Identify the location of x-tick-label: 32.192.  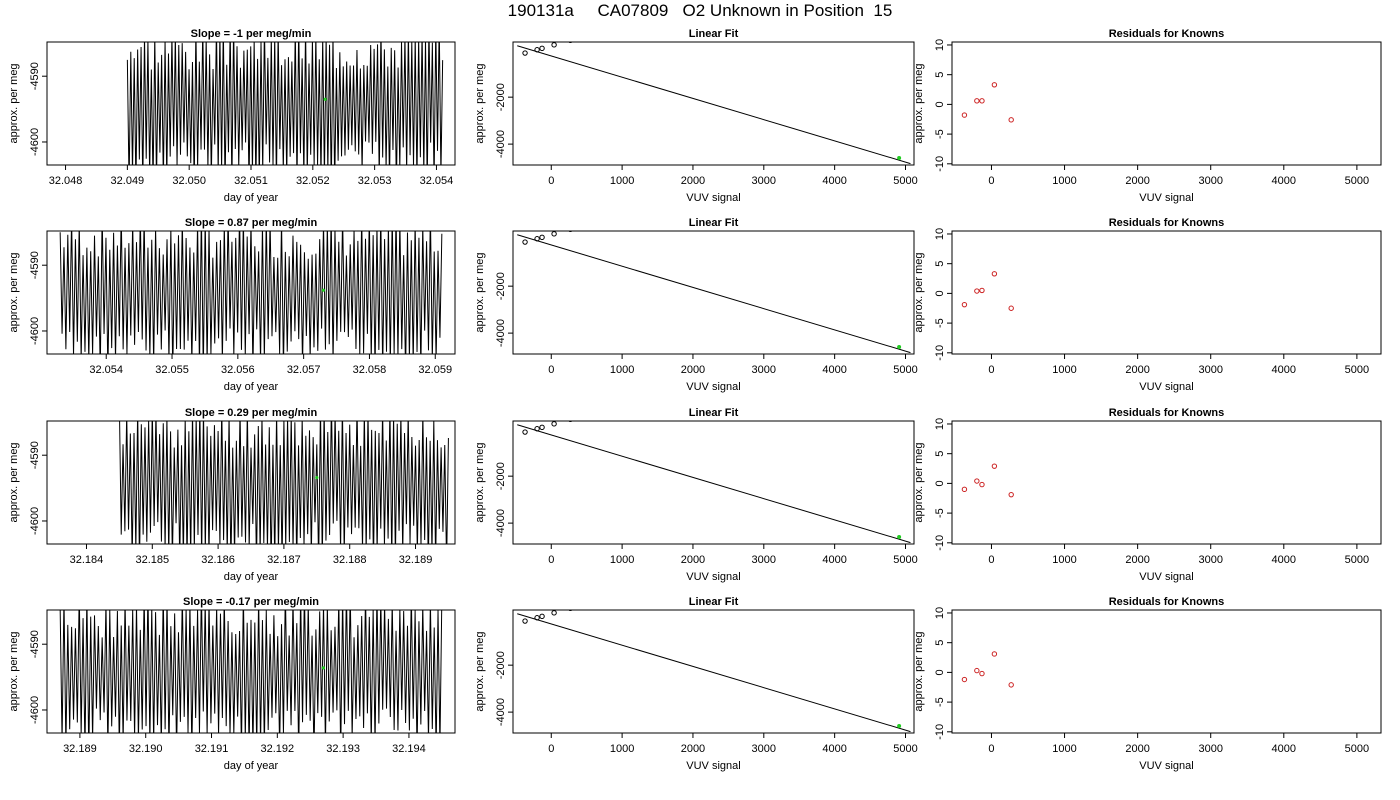
(277, 749).